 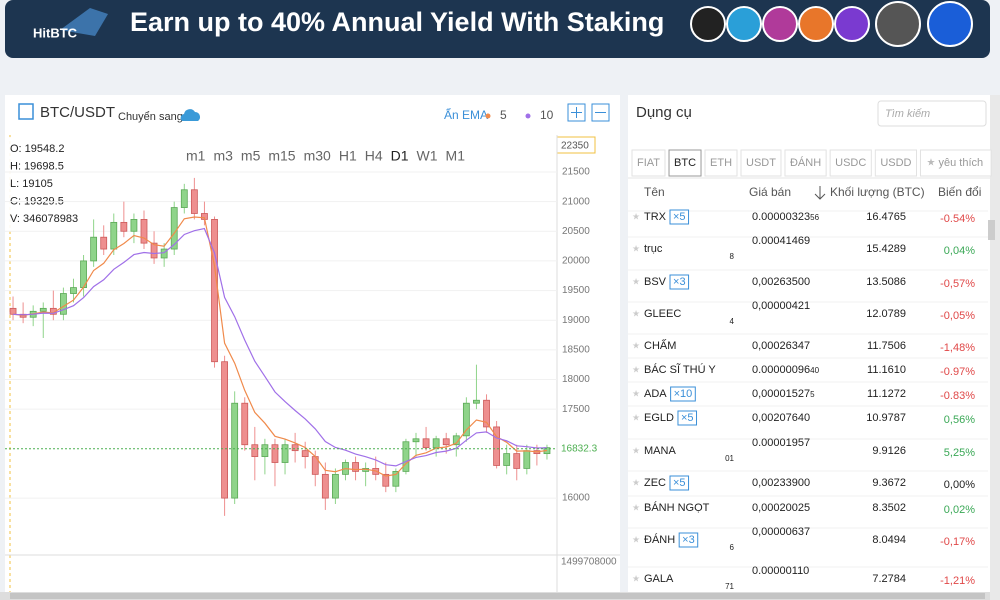 What do you see at coordinates (659, 579) in the screenshot?
I see `row-name: GALA` at bounding box center [659, 579].